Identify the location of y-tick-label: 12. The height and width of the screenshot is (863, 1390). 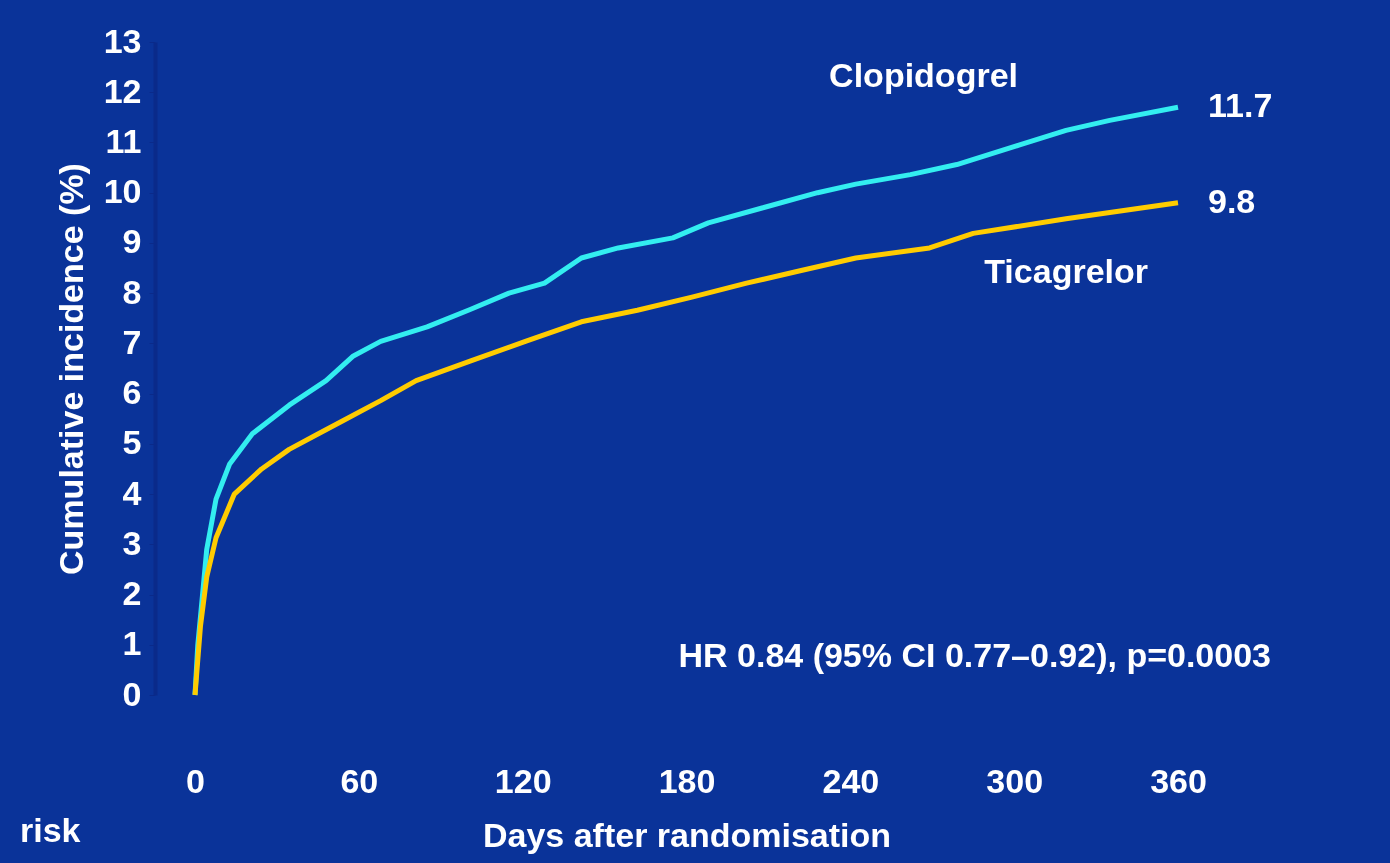
(122, 90).